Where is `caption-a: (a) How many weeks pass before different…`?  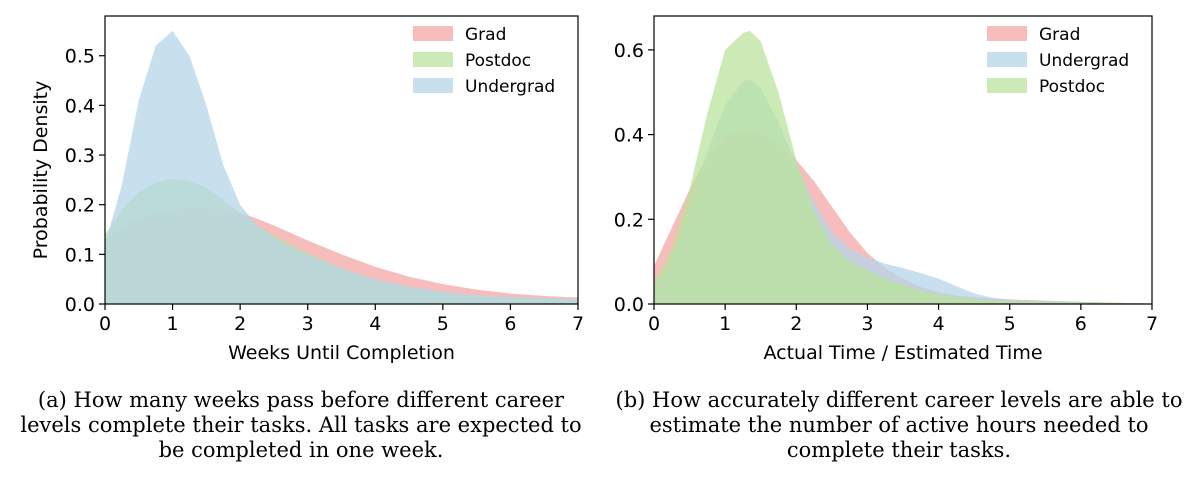 caption-a: (a) How many weeks pass before different… is located at coordinates (301, 425).